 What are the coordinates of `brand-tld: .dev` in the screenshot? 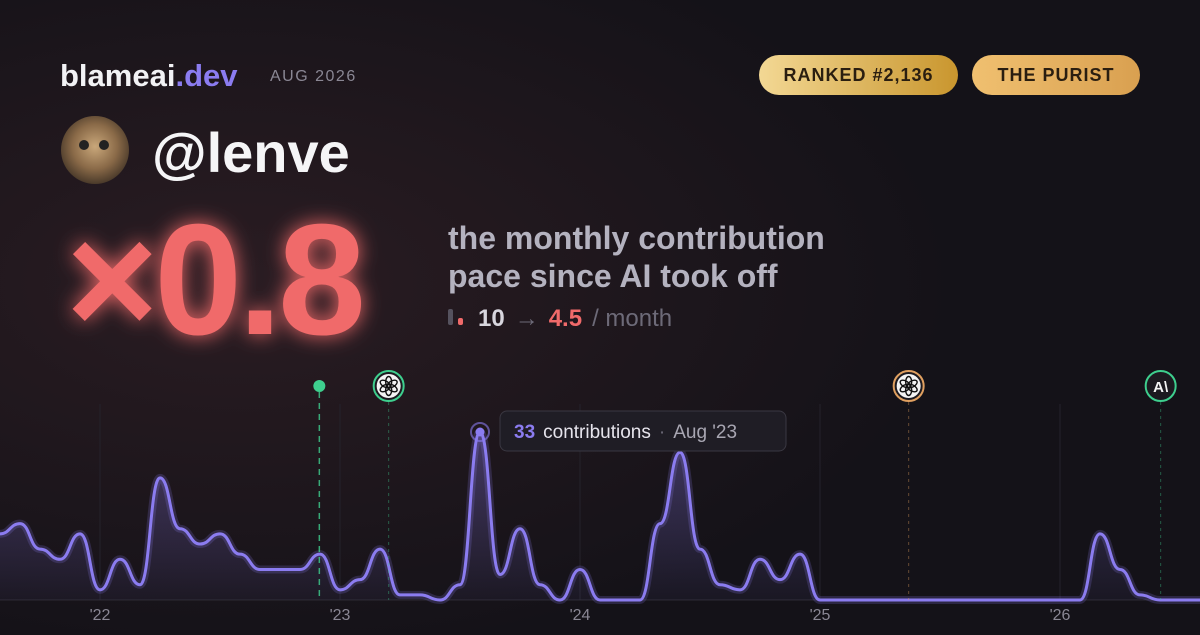 It's located at (206, 75).